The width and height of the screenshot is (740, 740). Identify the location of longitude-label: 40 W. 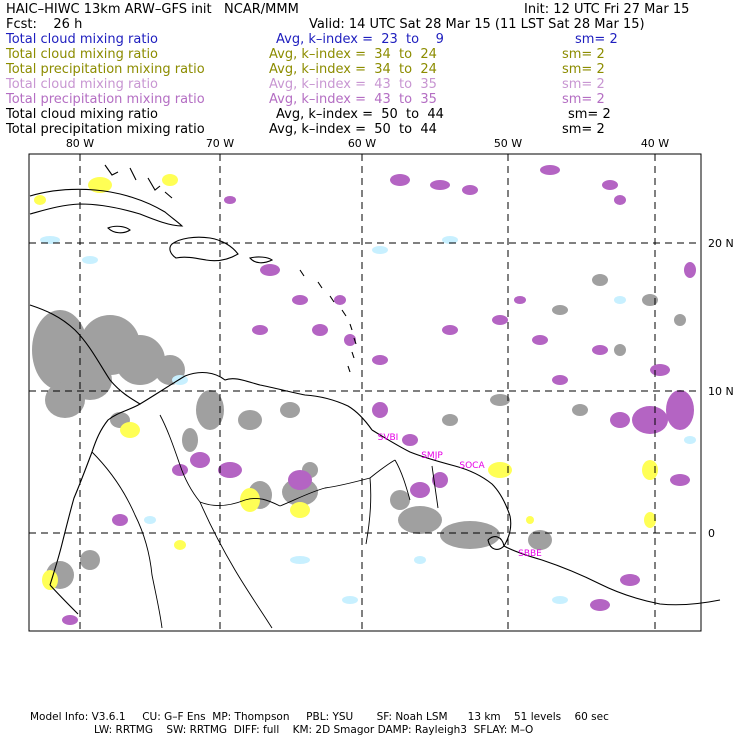
(655, 143).